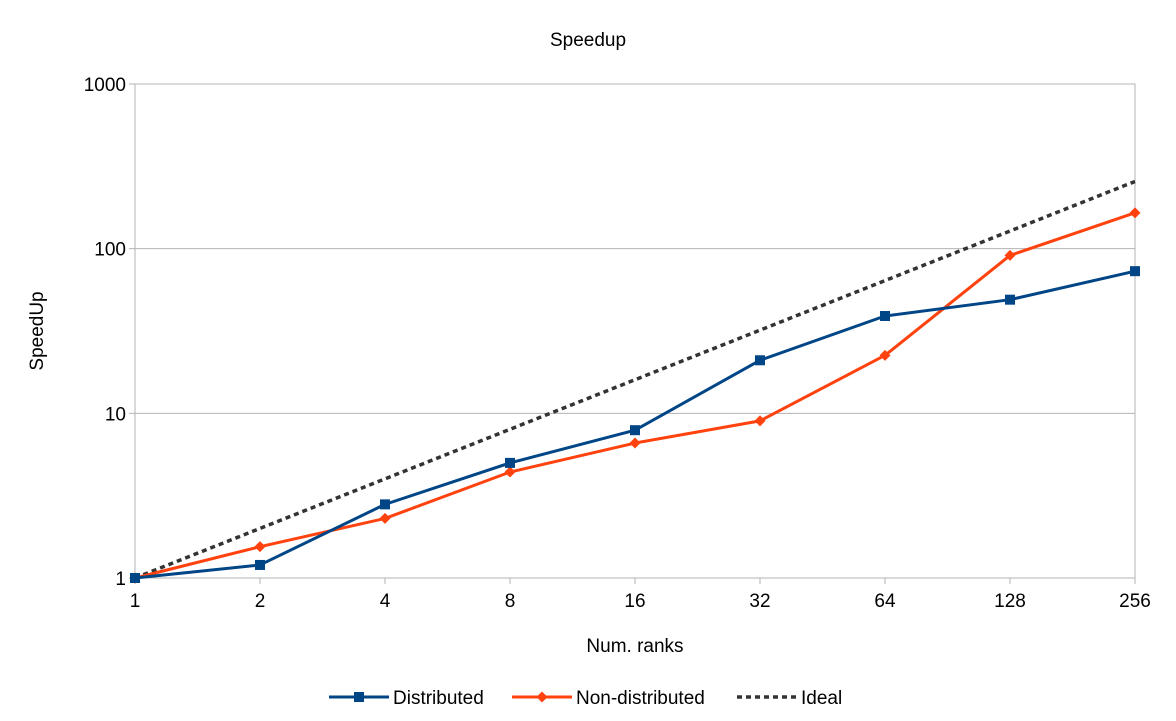 The image size is (1176, 721). Describe the element at coordinates (640, 698) in the screenshot. I see `legend-label-non-distributed: Non-distributed` at that location.